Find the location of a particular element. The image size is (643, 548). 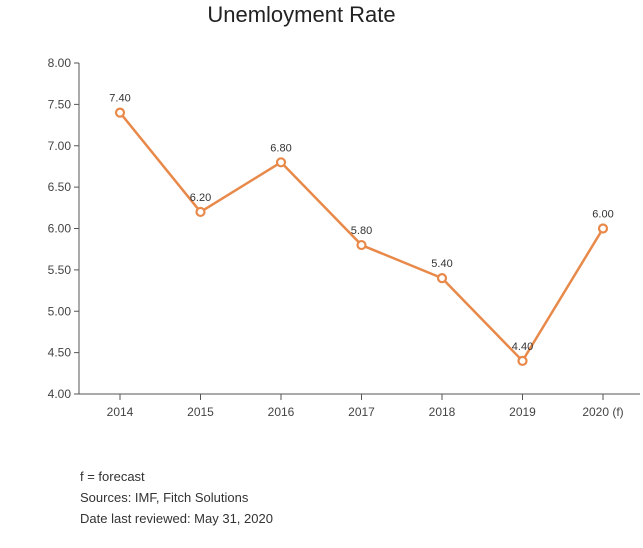

data-label: 6.20 is located at coordinates (200, 198).